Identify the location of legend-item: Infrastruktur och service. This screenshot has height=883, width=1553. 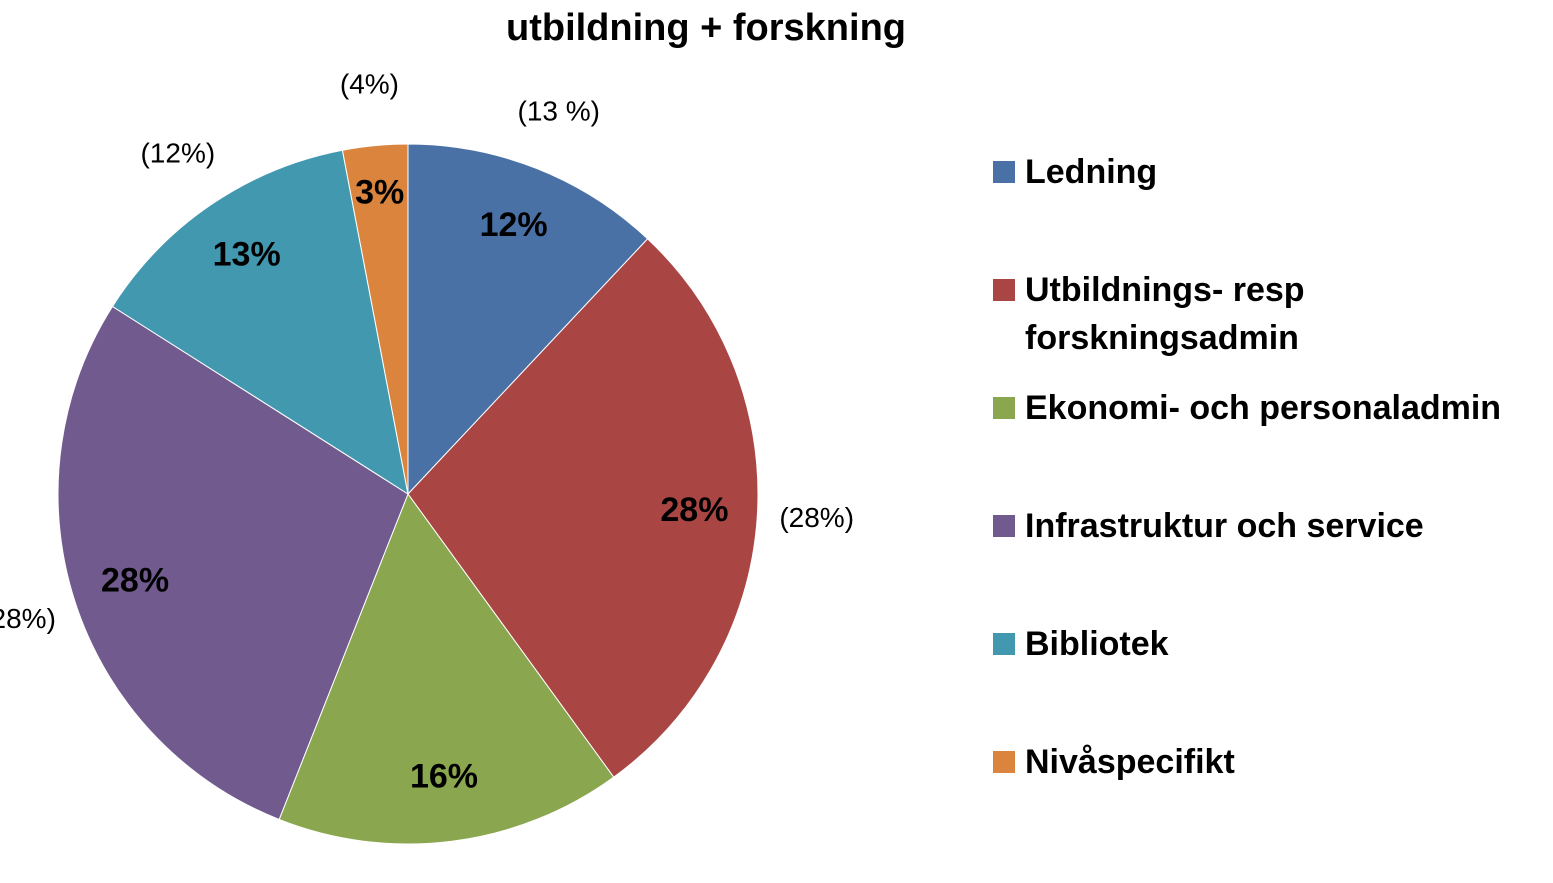
(1247, 526).